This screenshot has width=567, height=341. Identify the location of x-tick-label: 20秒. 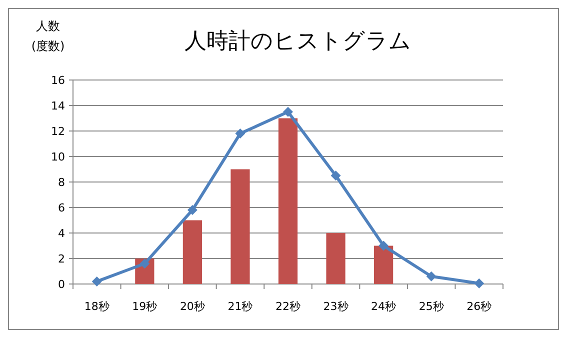
(192, 306).